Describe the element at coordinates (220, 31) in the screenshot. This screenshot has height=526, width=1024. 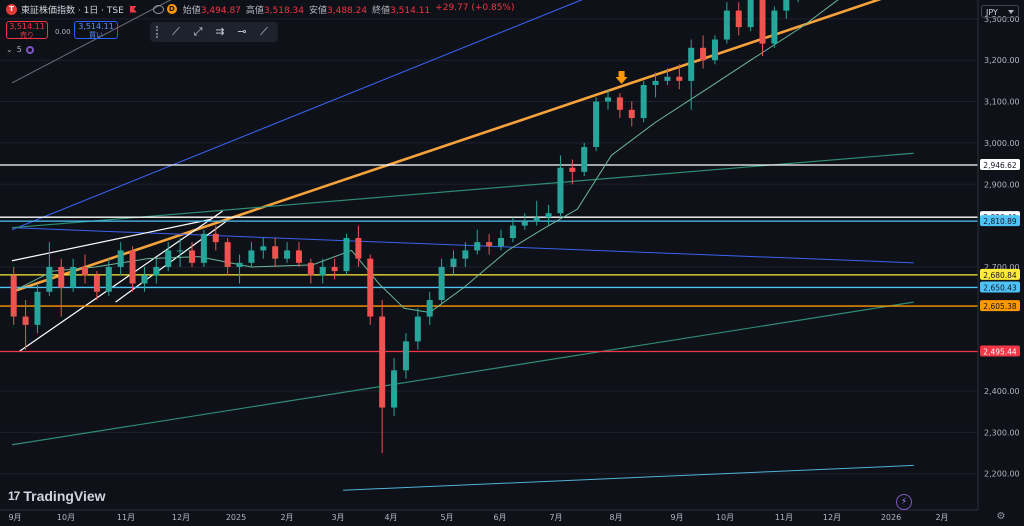
I see `parallel-channel-icon: ⇉` at that location.